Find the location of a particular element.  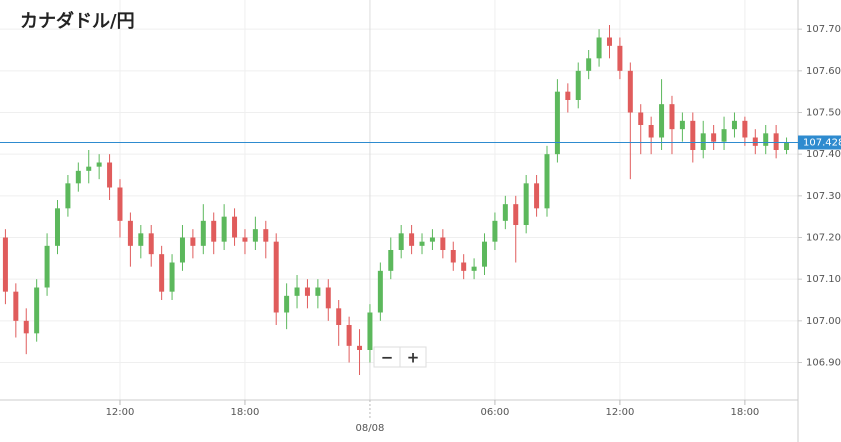

y-tick-label: 107.000 is located at coordinates (823, 321).